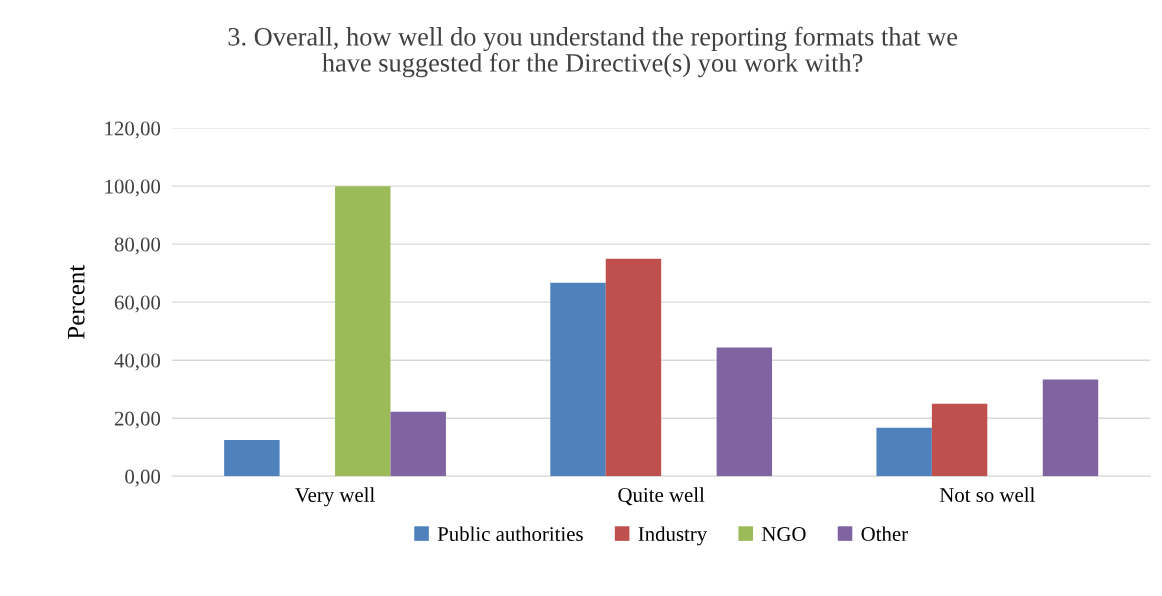 The height and width of the screenshot is (596, 1162). I want to click on y-tick-label: 0,00, so click(143, 478).